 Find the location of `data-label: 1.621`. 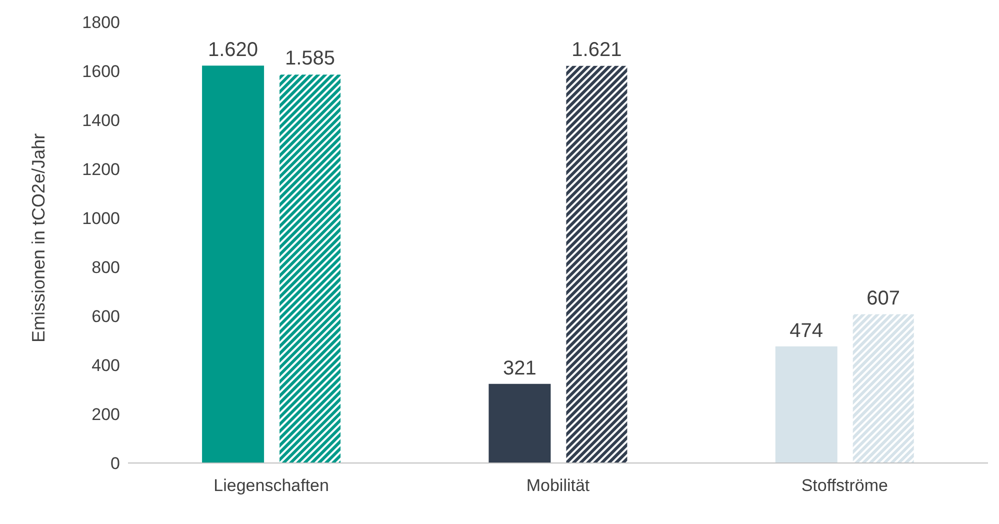

data-label: 1.621 is located at coordinates (597, 49).